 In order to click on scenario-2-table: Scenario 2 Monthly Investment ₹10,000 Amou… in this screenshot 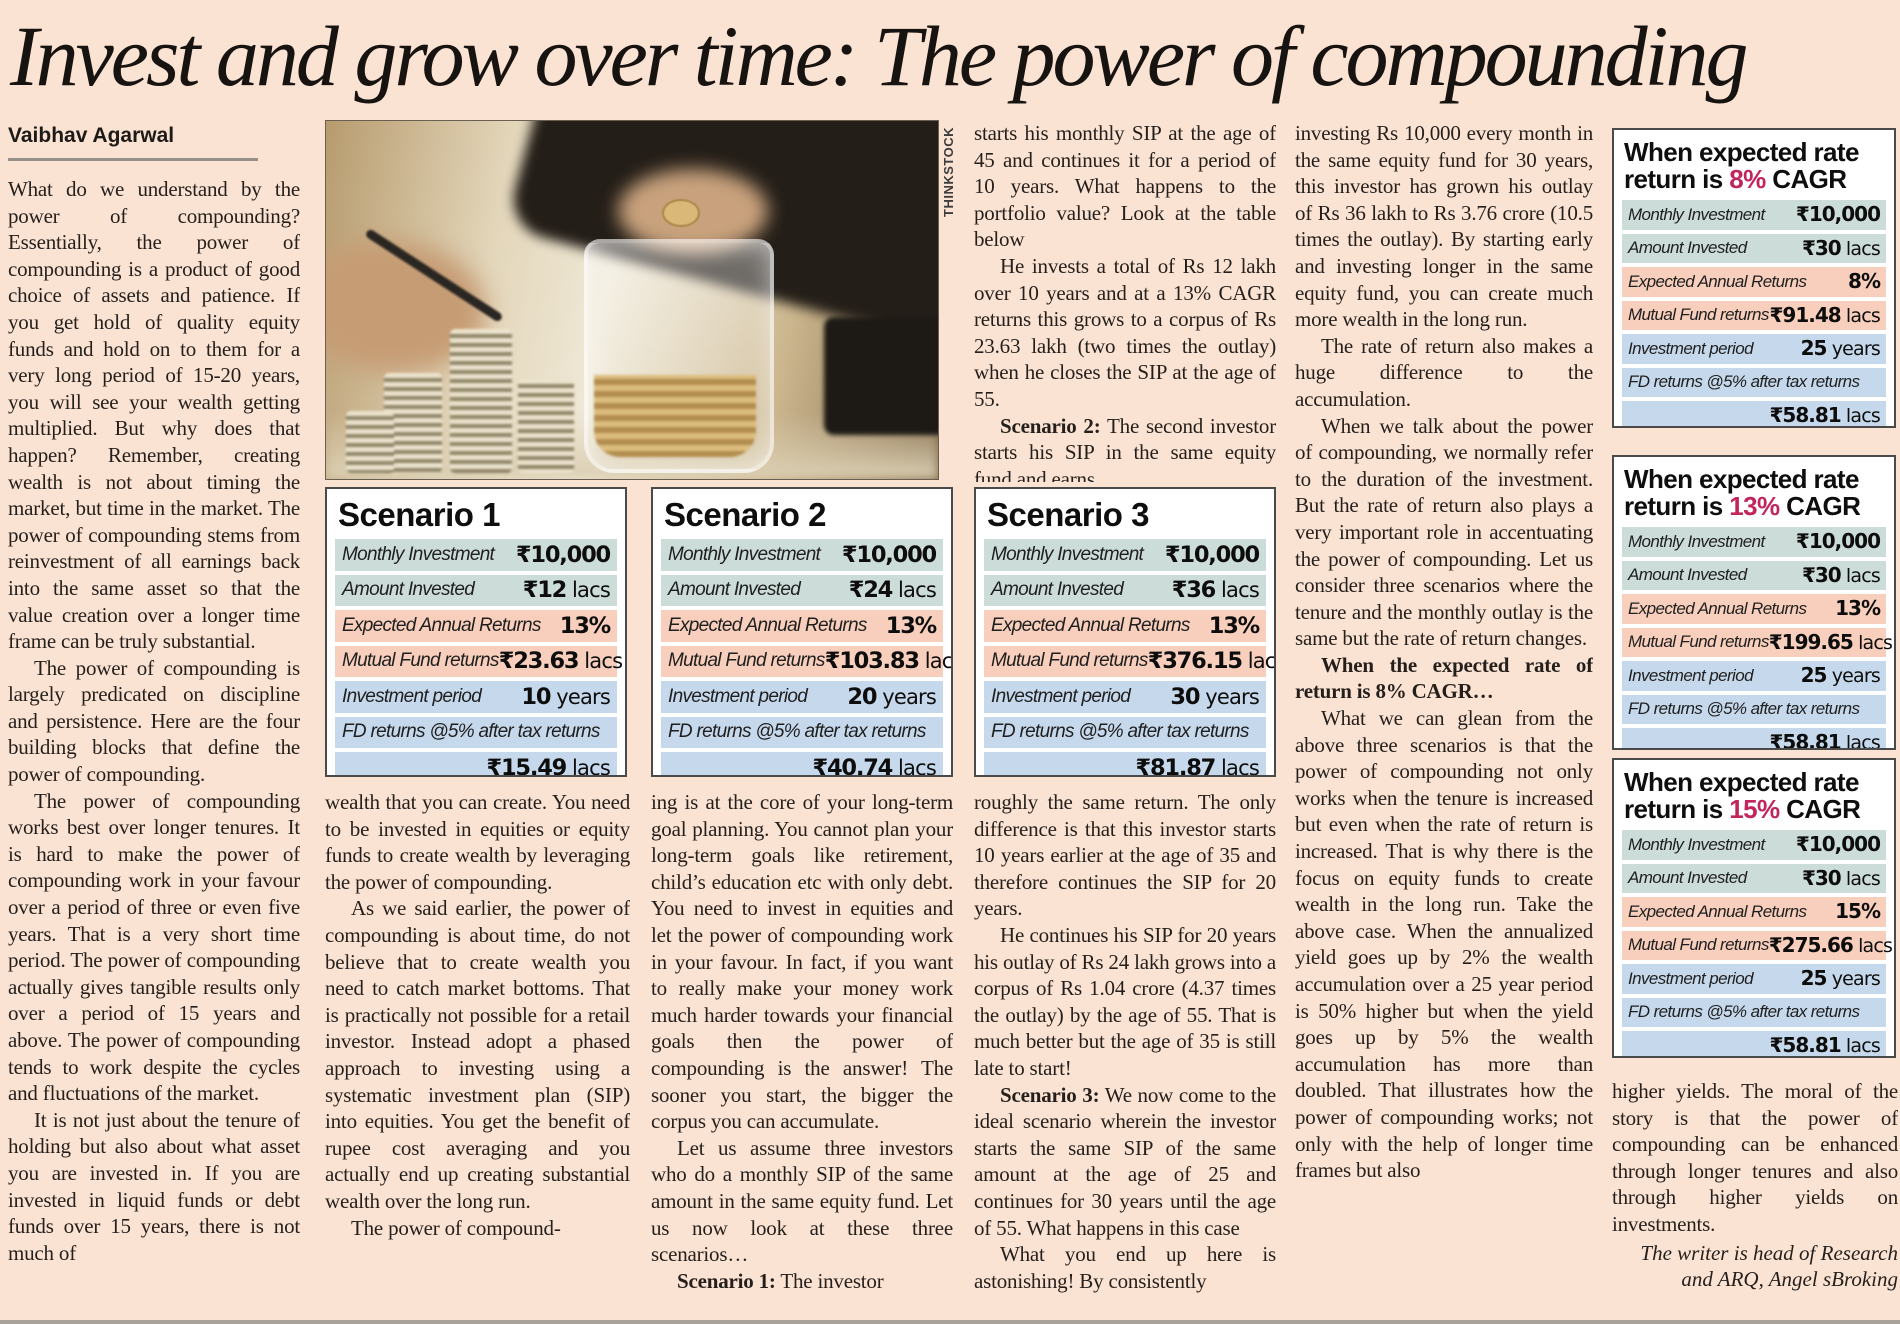, I will do `click(802, 632)`.